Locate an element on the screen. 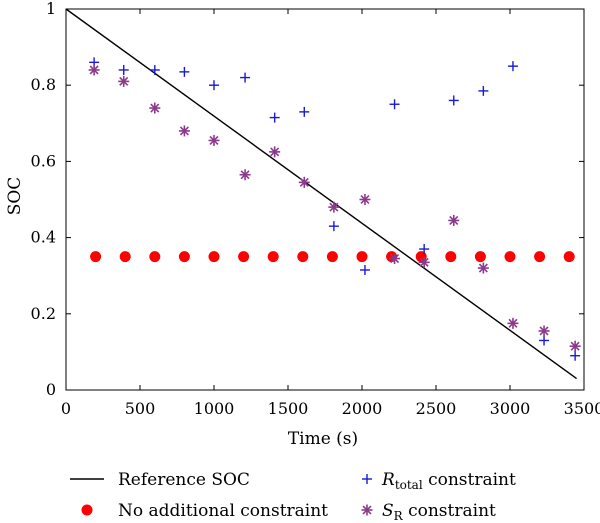 This screenshot has width=600, height=523. x-tick-label: 1000 is located at coordinates (214, 408).